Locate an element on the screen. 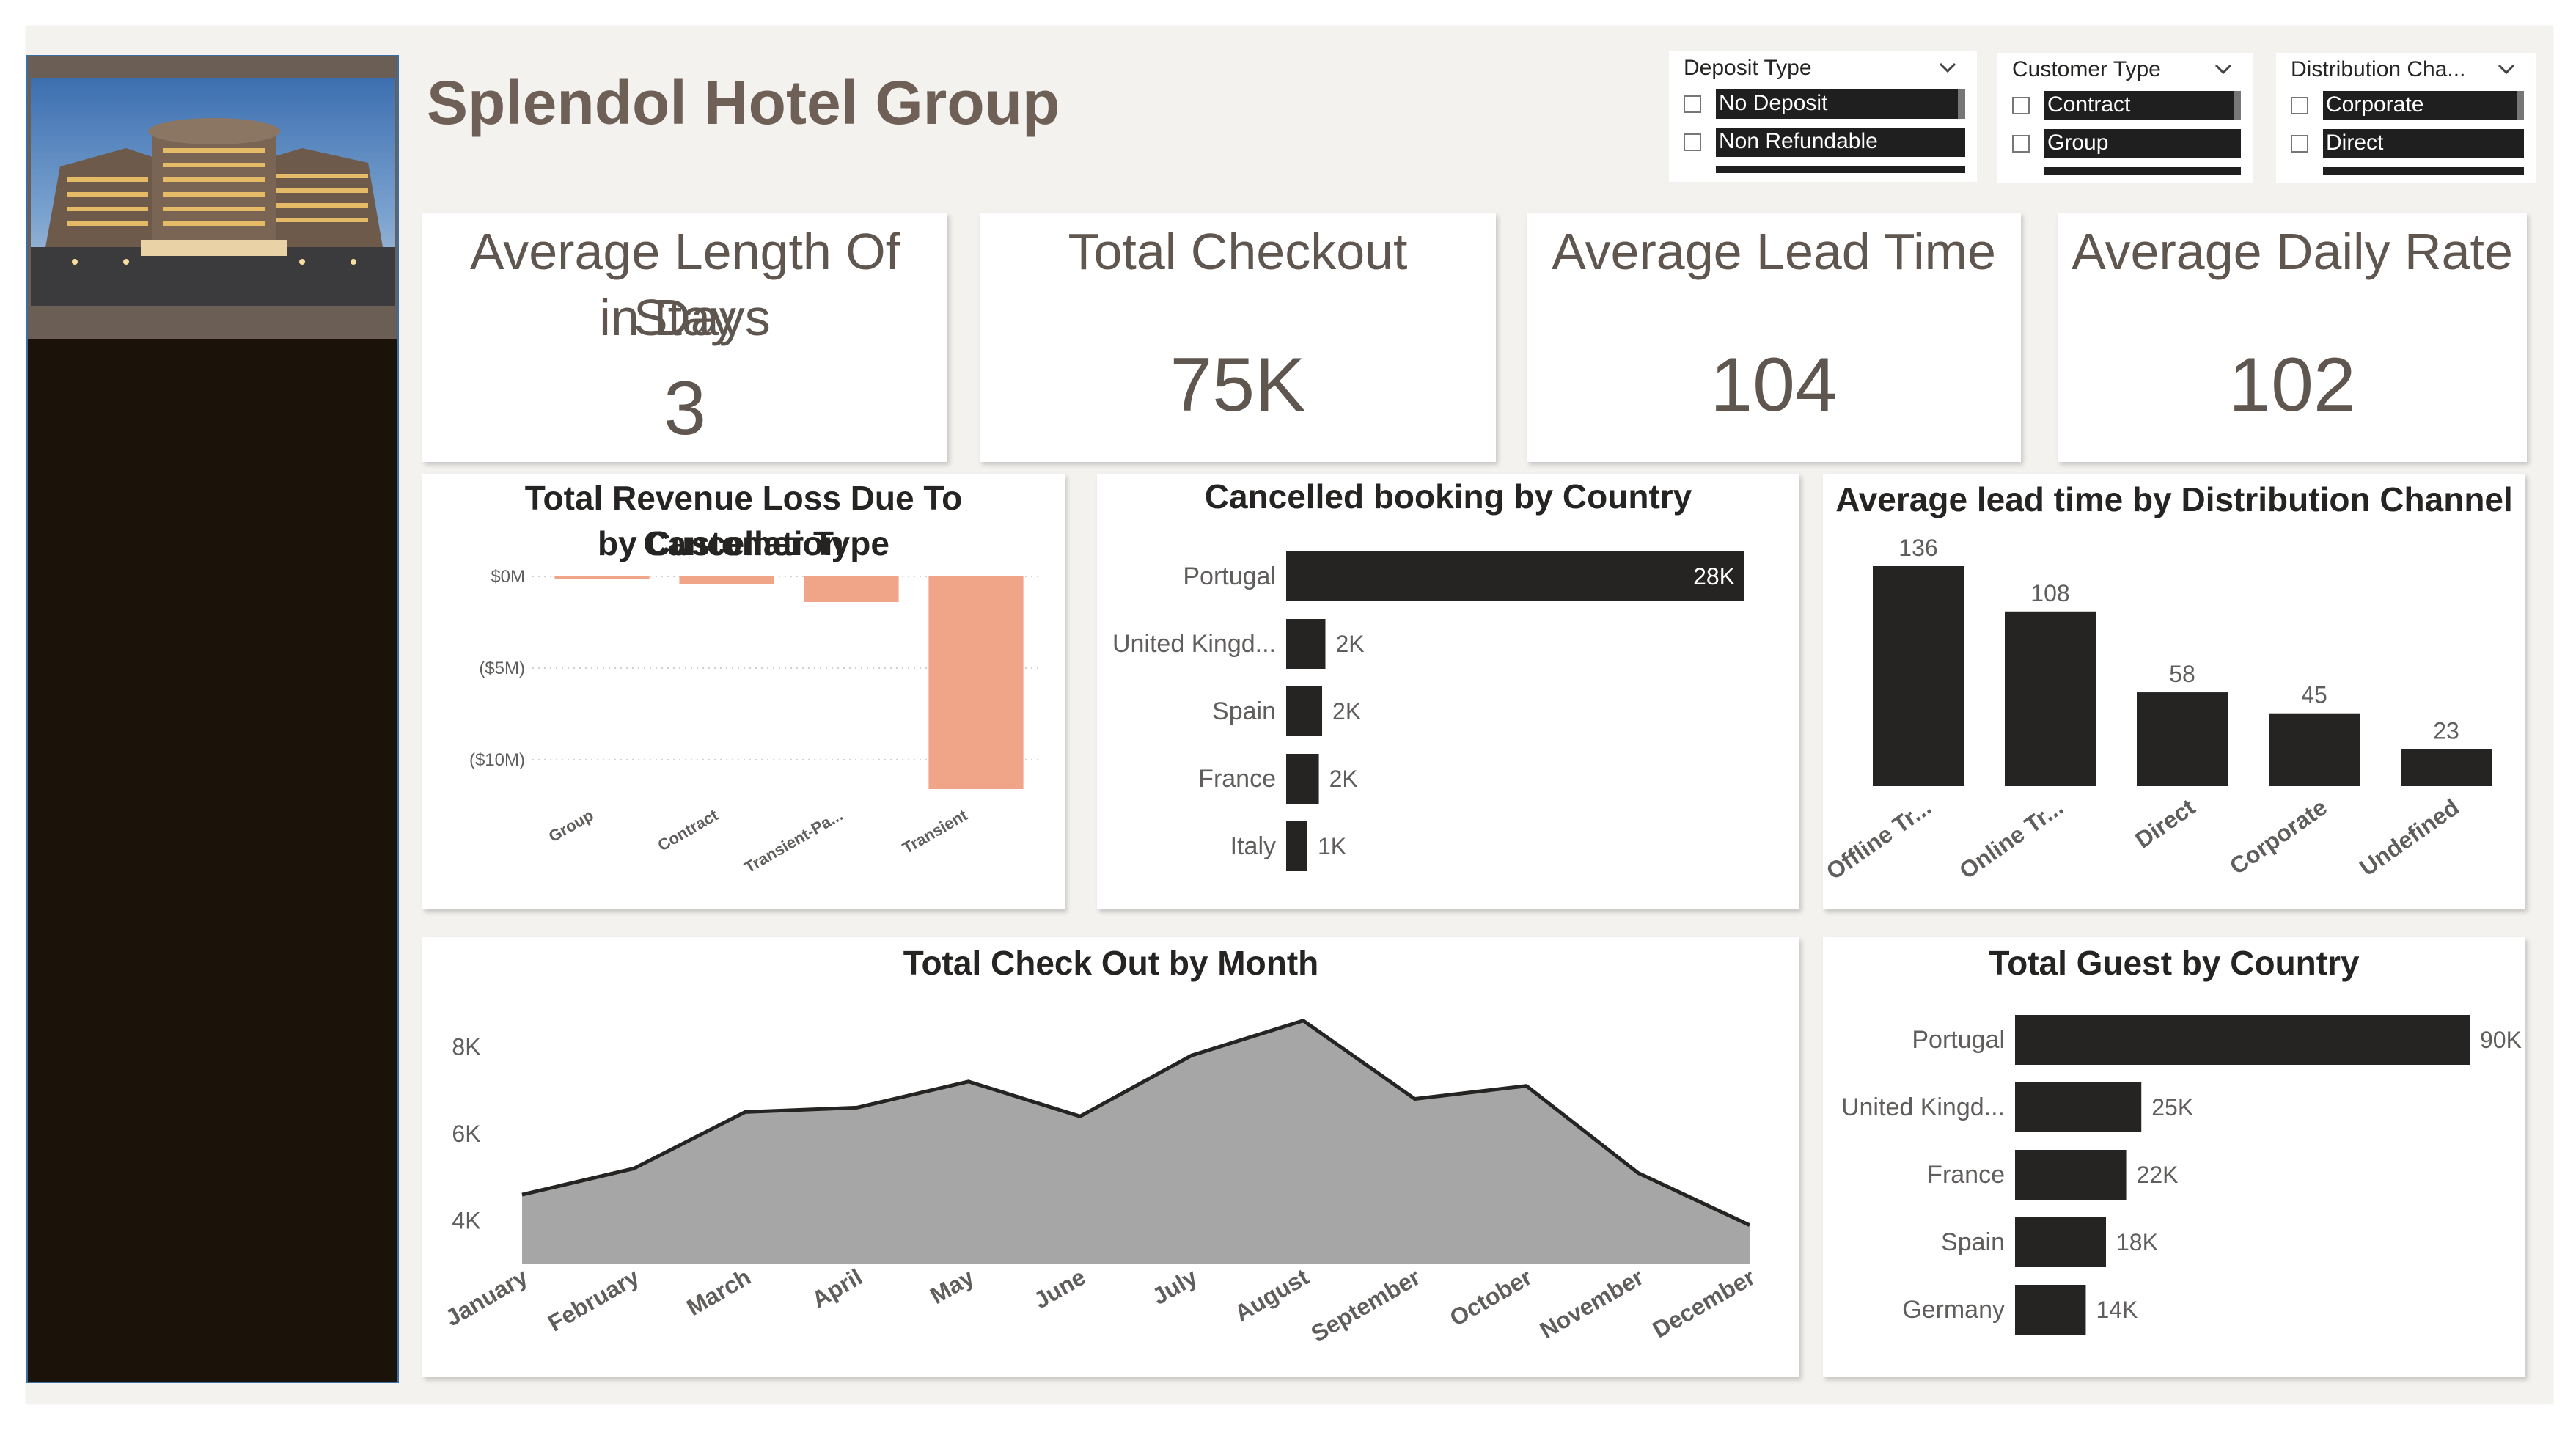 The height and width of the screenshot is (1430, 2576). kpi-label: Average Lead Time is located at coordinates (1774, 251).